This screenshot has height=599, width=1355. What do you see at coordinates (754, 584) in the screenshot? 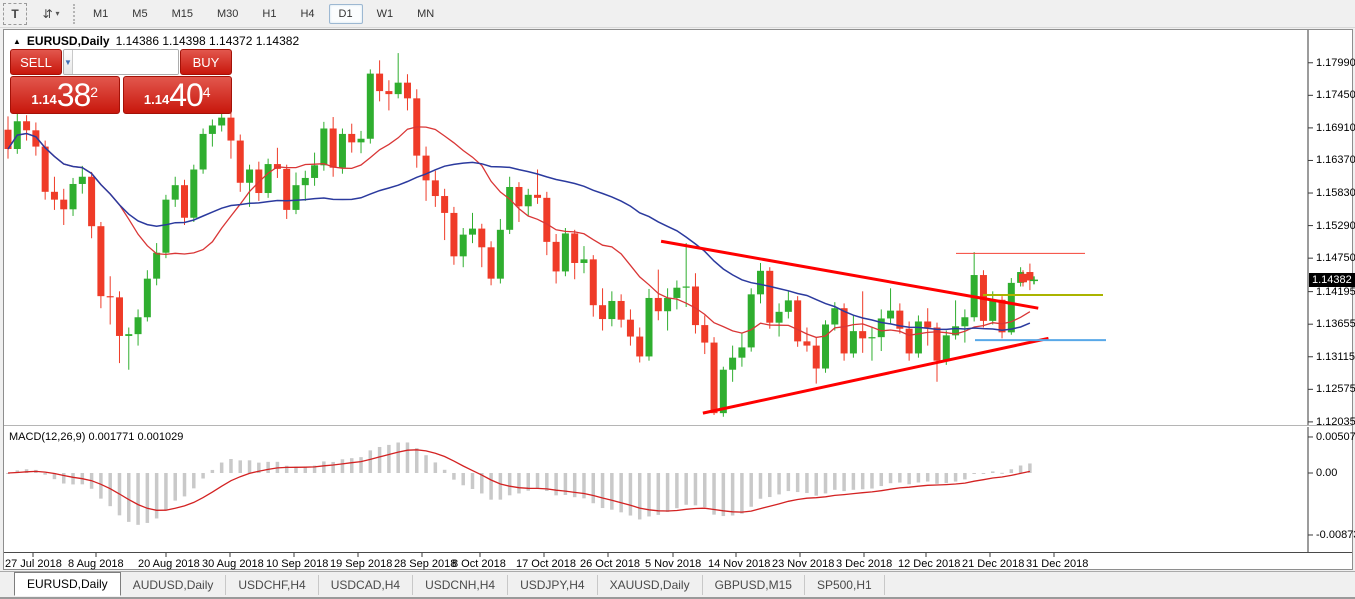
I see `tab-gbpusd-m15: GBPUSD,M15` at bounding box center [754, 584].